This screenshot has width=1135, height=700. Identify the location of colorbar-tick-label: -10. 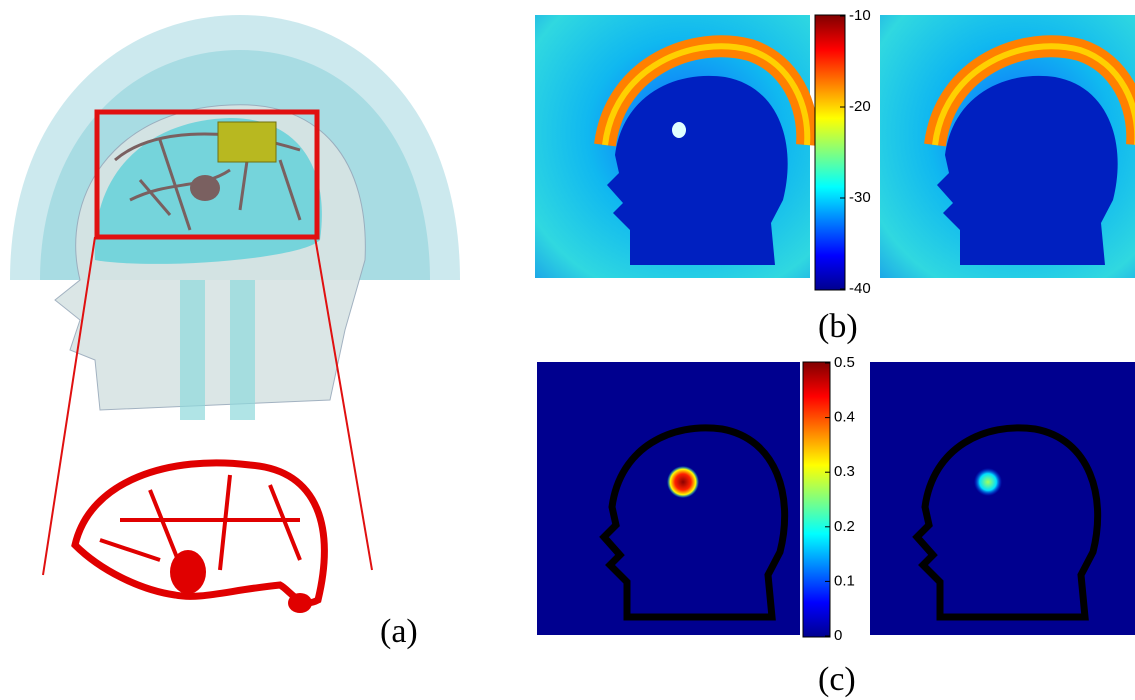
(860, 15).